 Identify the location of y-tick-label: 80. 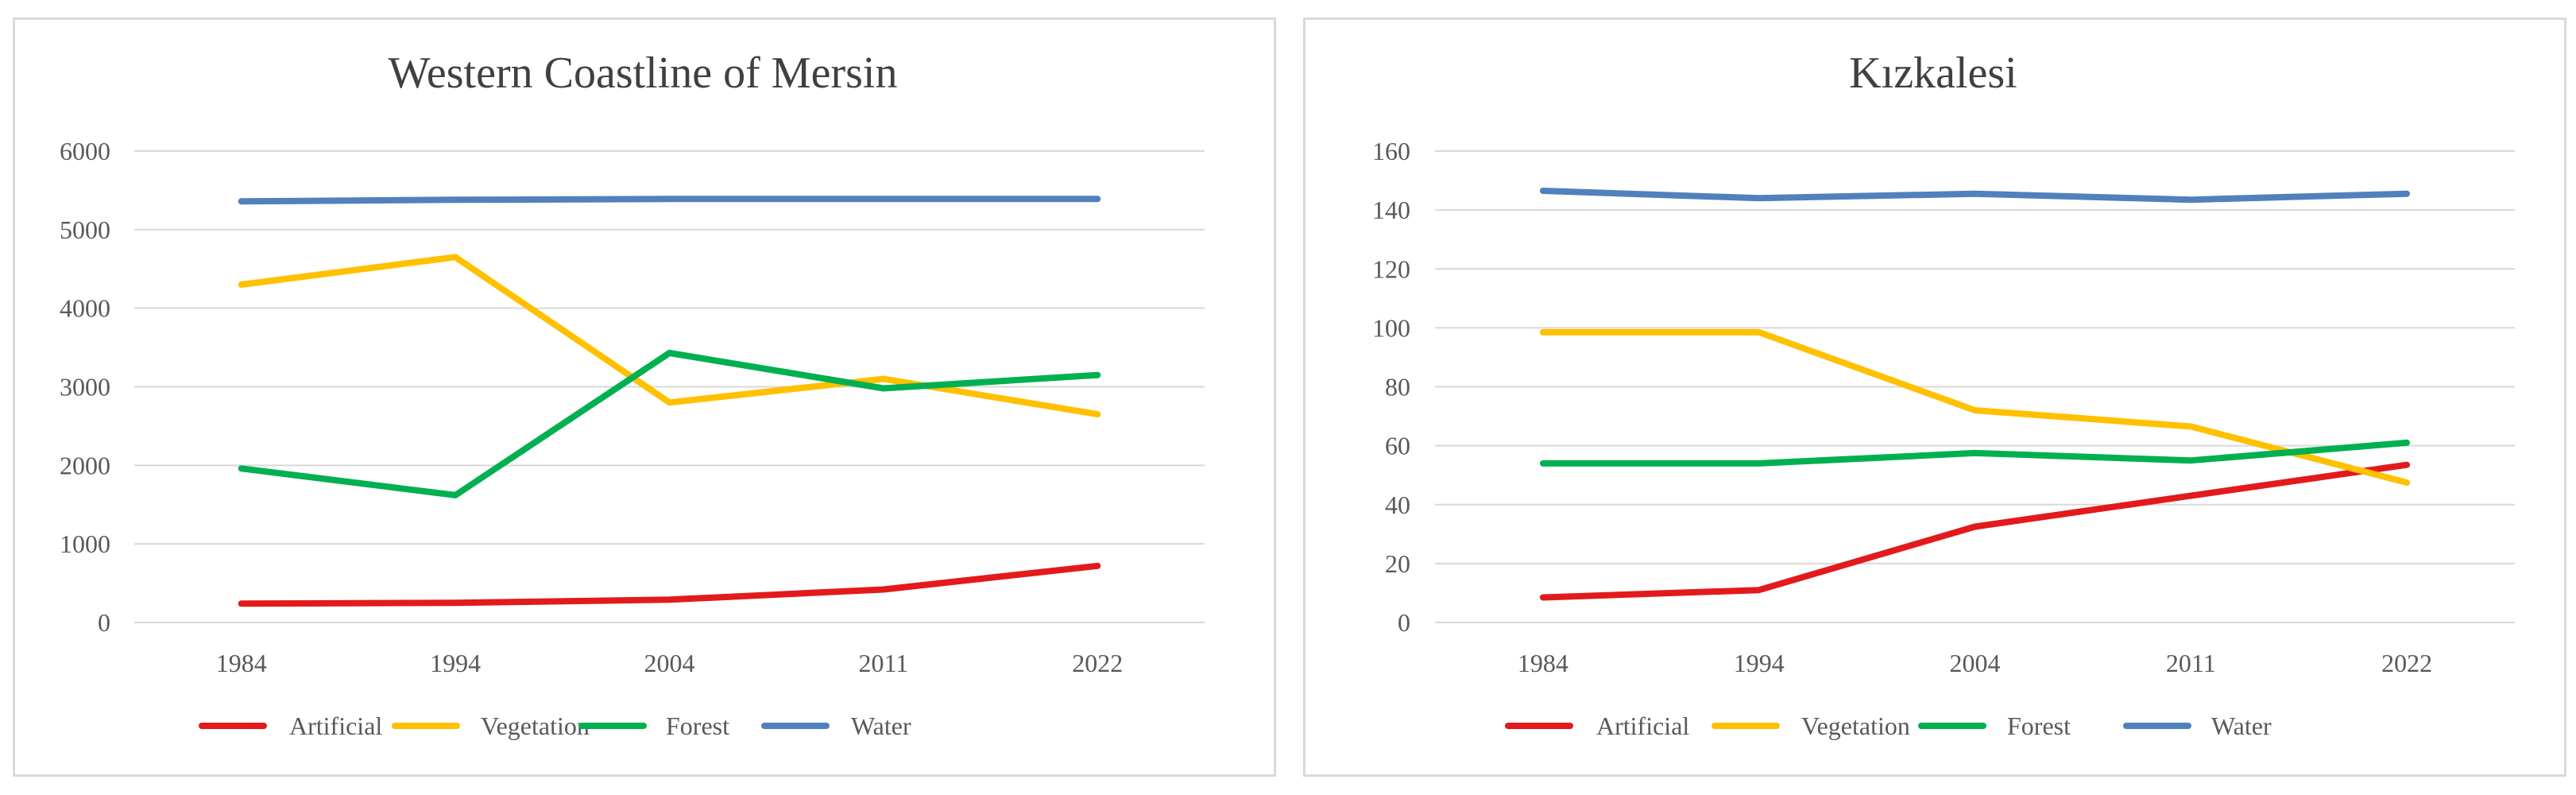
(1397, 387).